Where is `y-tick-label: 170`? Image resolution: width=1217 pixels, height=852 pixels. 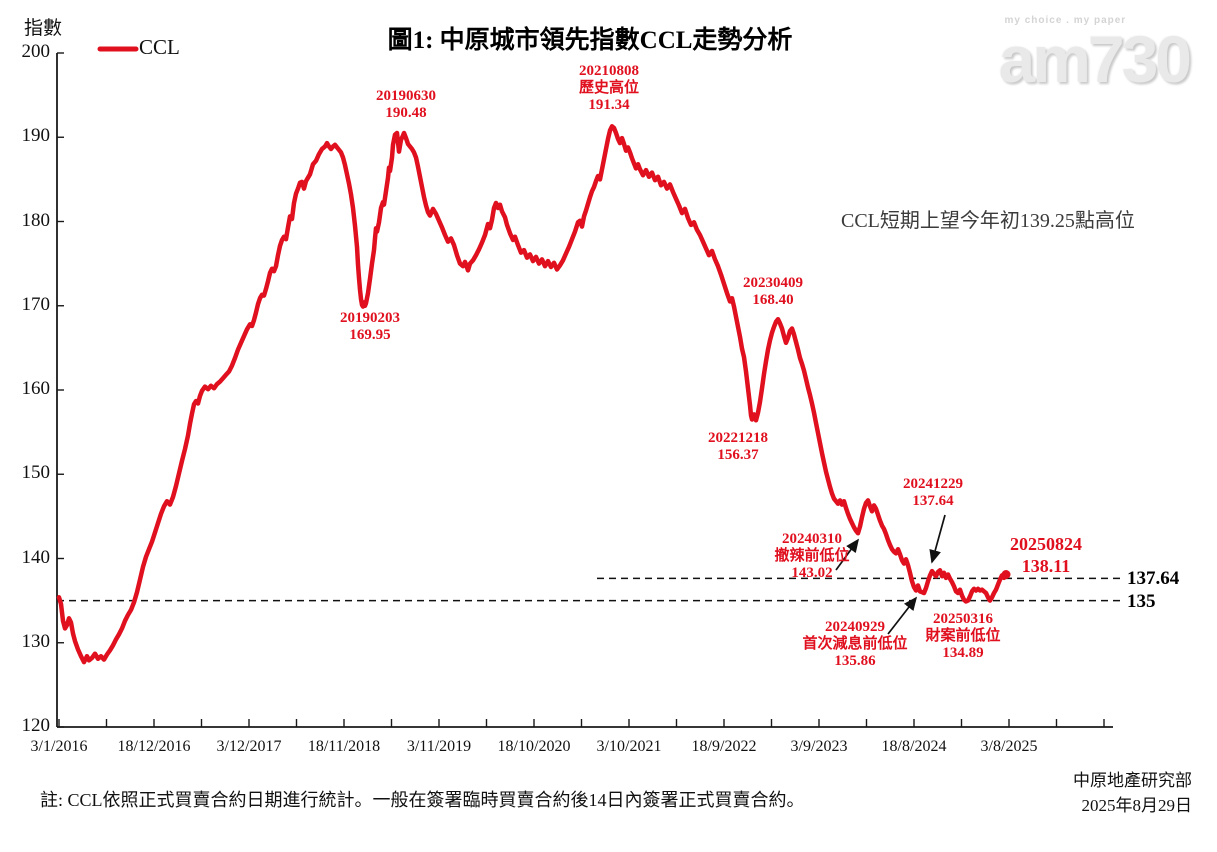
y-tick-label: 170 is located at coordinates (36, 304).